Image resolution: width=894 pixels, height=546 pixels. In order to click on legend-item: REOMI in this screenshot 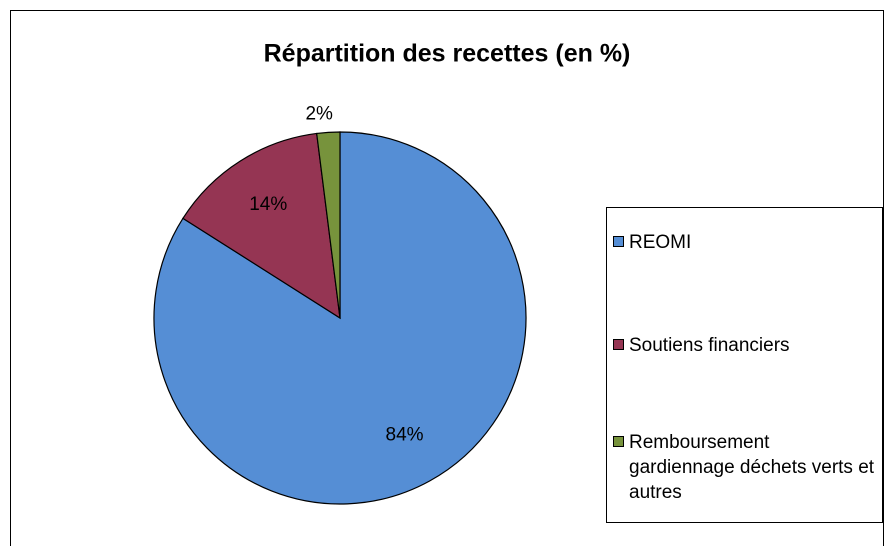, I will do `click(744, 242)`.